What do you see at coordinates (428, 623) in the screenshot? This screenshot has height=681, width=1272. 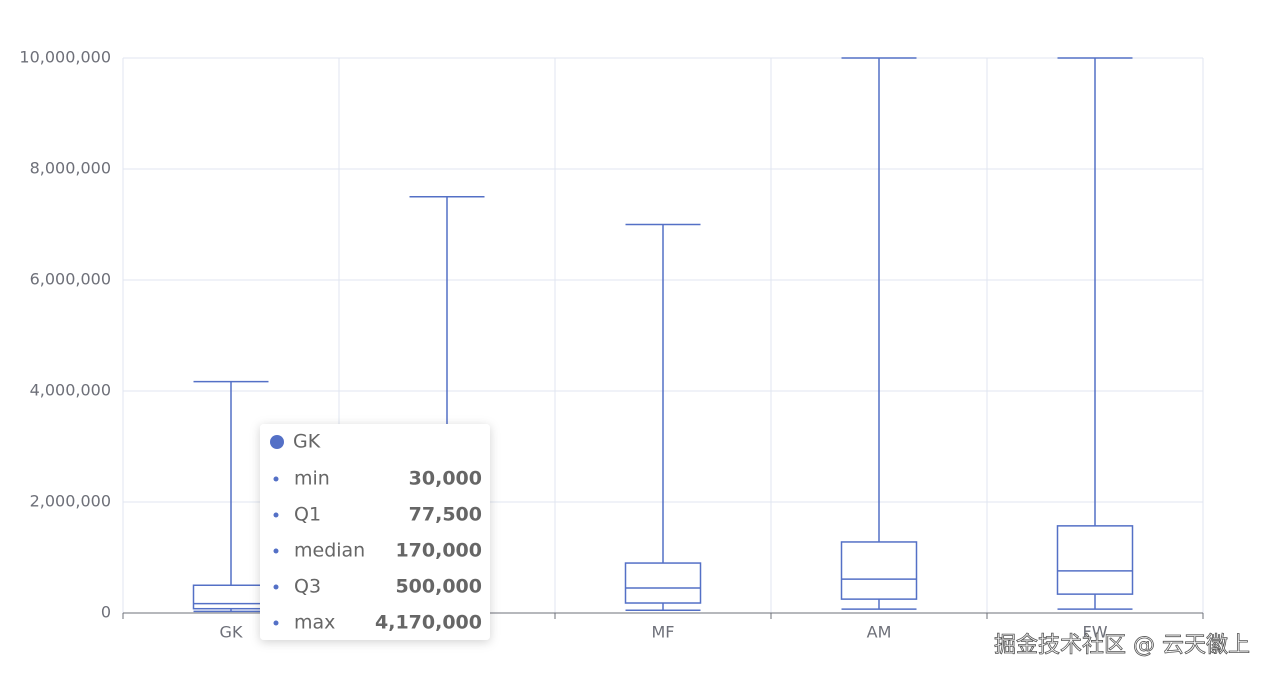 I see `tooltip-value: 4,170,000` at bounding box center [428, 623].